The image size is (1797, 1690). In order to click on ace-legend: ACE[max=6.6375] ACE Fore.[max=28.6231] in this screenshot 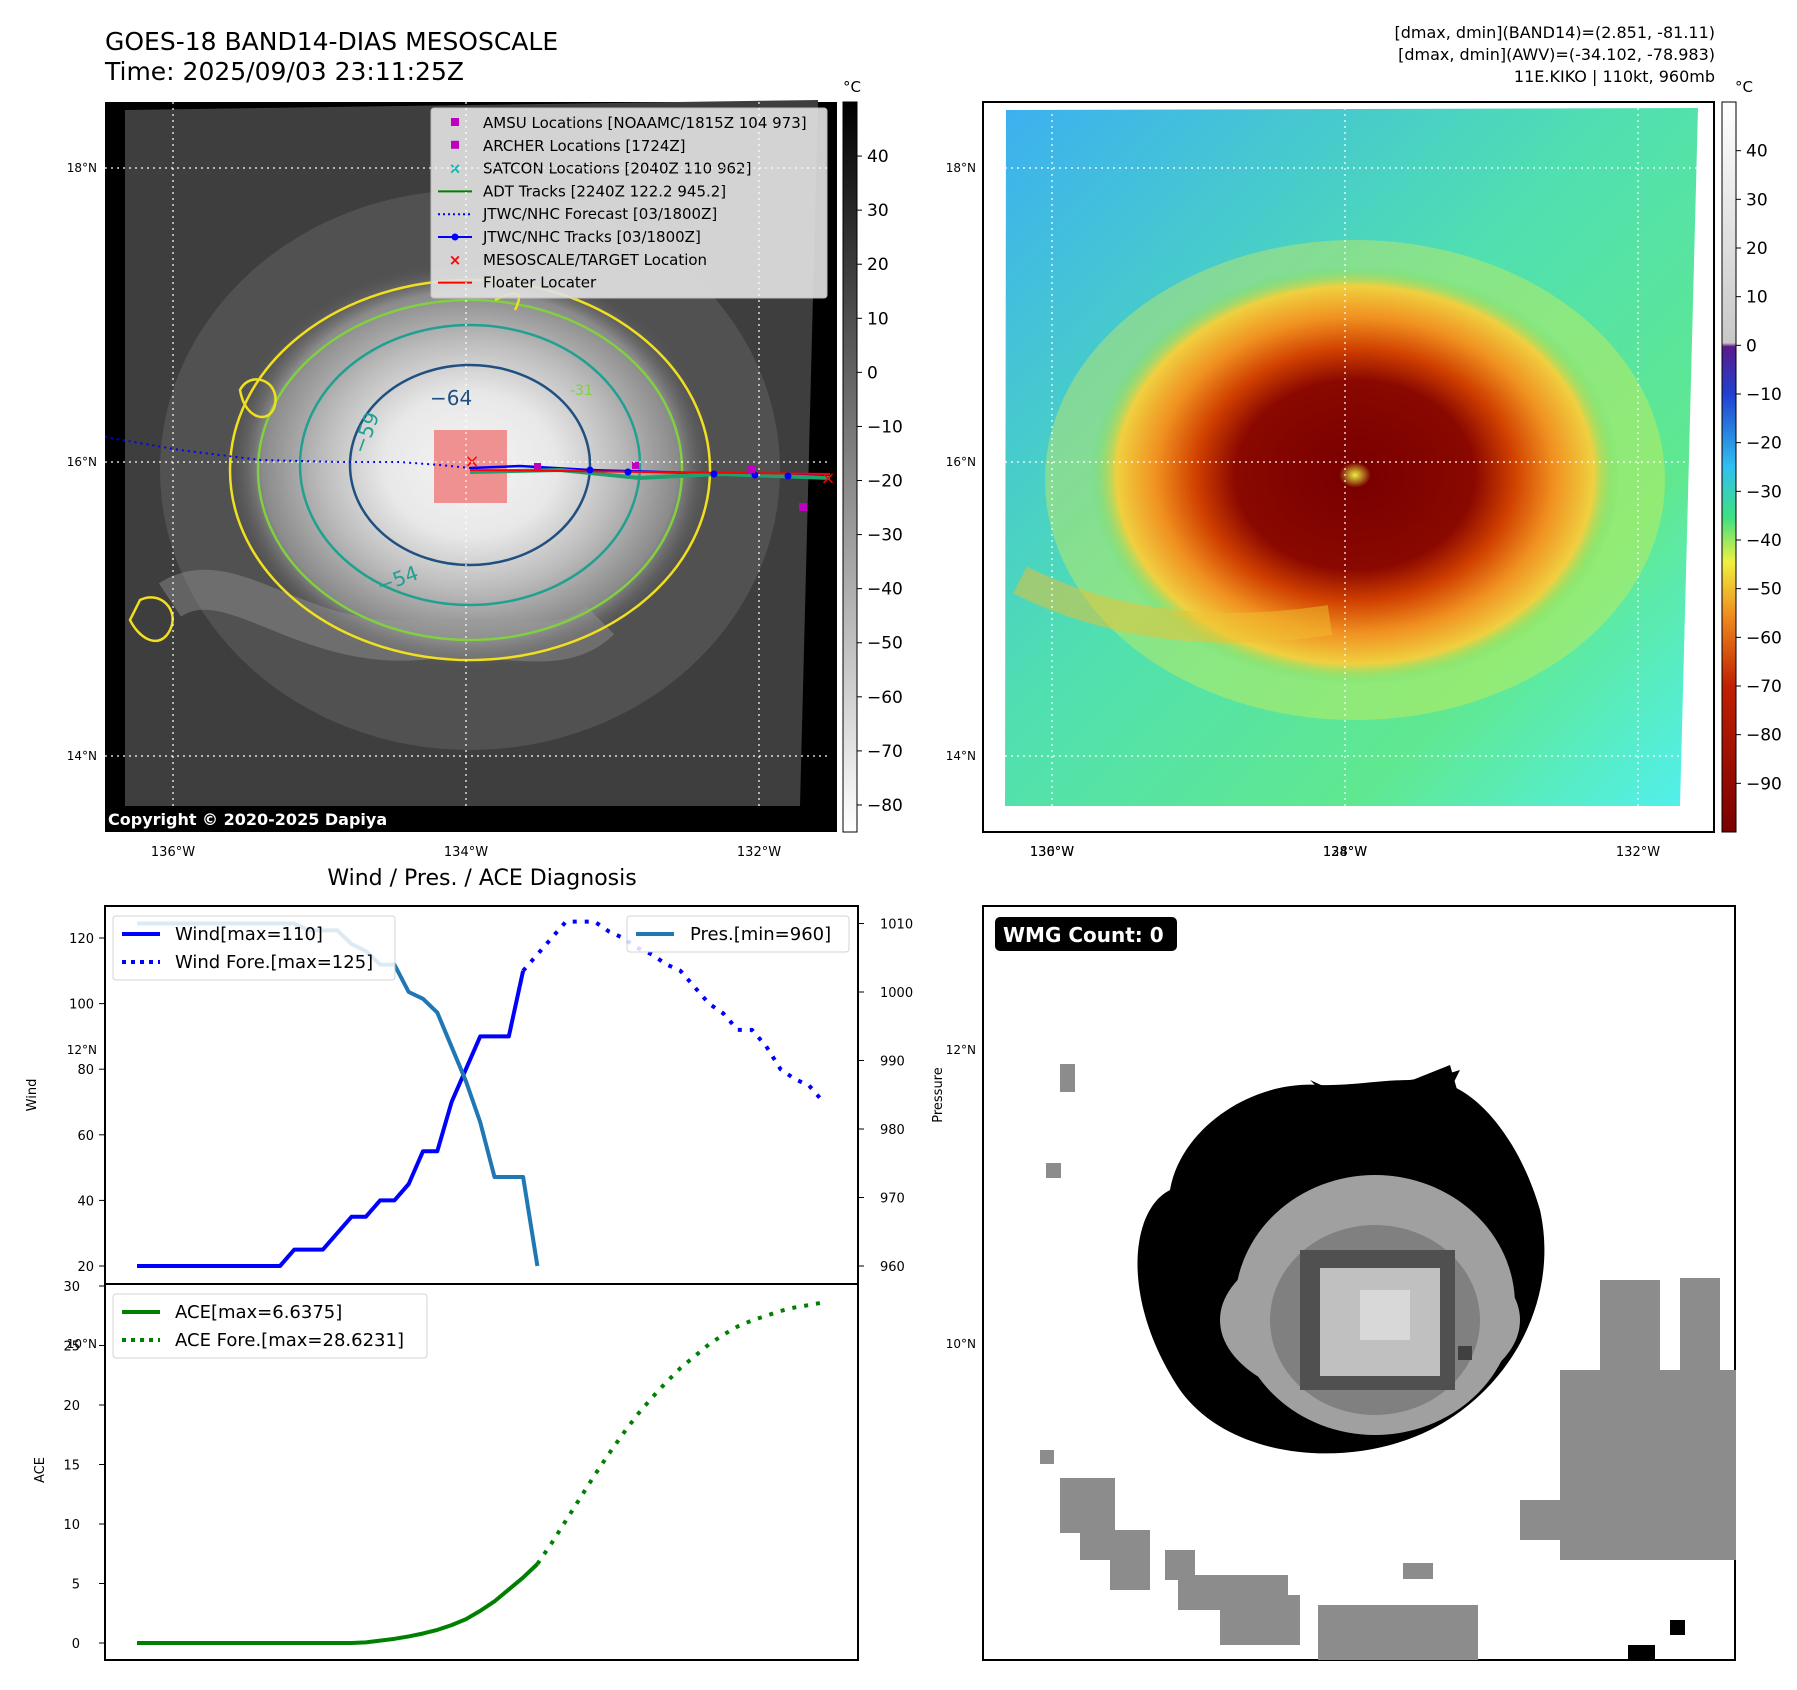, I will do `click(270, 1326)`.